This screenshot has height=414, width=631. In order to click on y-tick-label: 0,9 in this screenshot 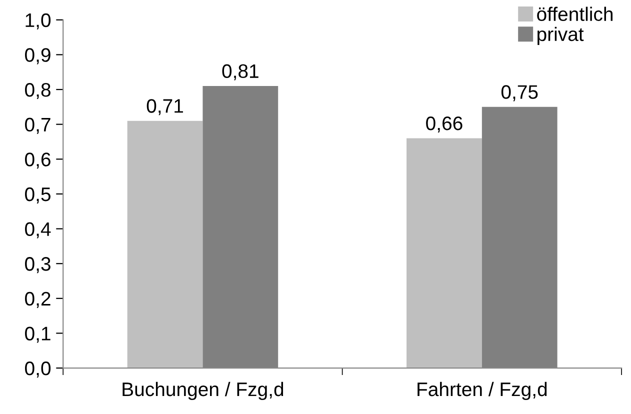, I will do `click(37, 56)`.